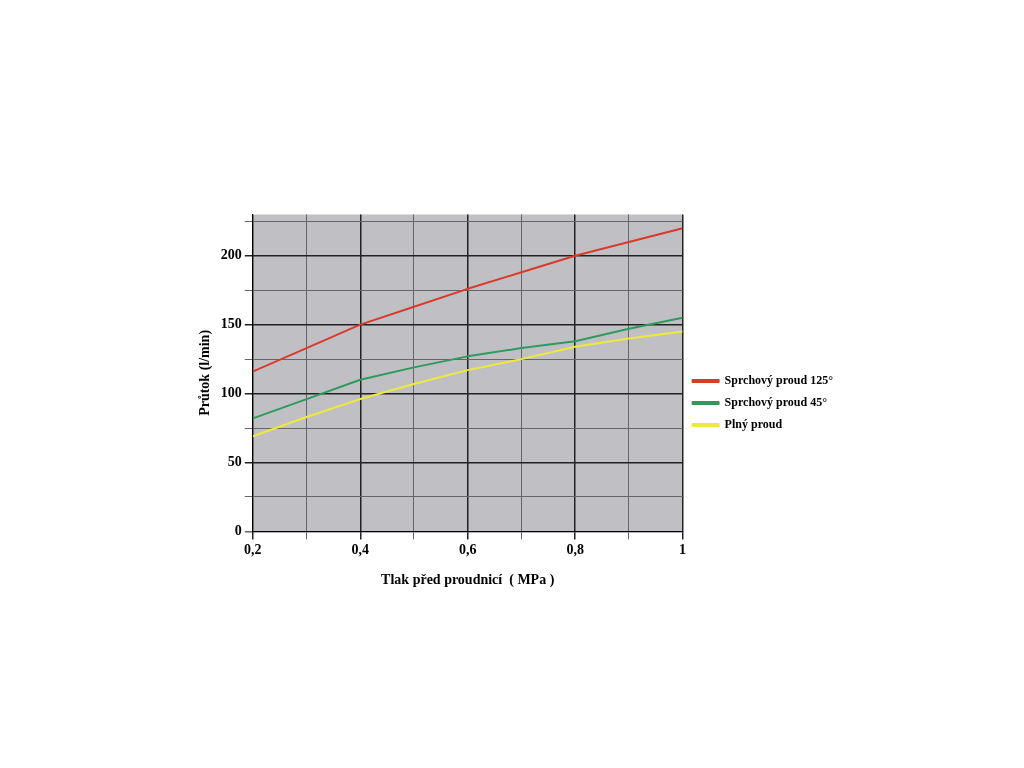 The width and height of the screenshot is (1024, 768). Describe the element at coordinates (234, 462) in the screenshot. I see `y-tick-label: 50` at that location.